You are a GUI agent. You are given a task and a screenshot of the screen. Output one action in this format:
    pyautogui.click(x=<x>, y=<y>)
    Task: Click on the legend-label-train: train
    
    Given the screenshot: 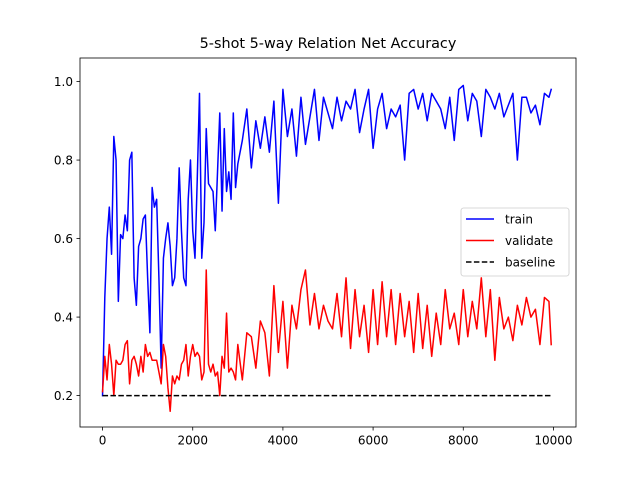 What is the action you would take?
    pyautogui.click(x=519, y=219)
    